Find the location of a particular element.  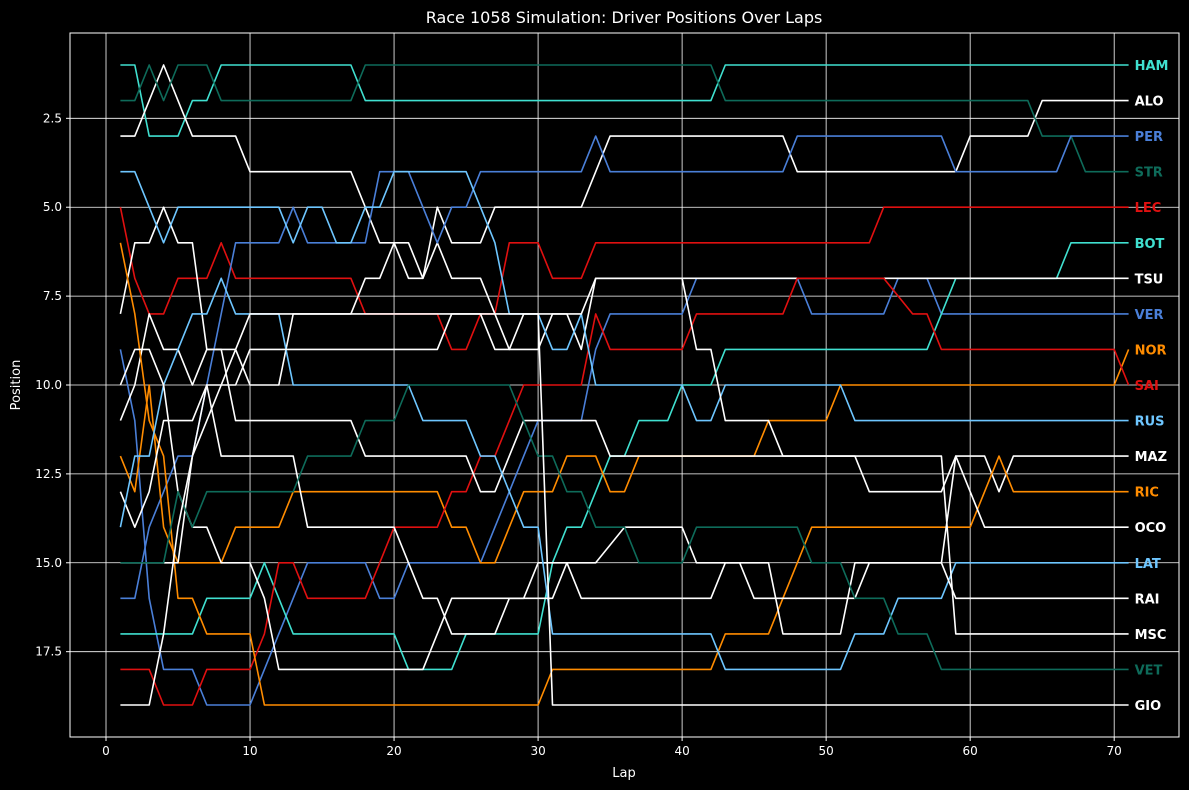

y-tick-label: 17.5 is located at coordinates (48, 652).